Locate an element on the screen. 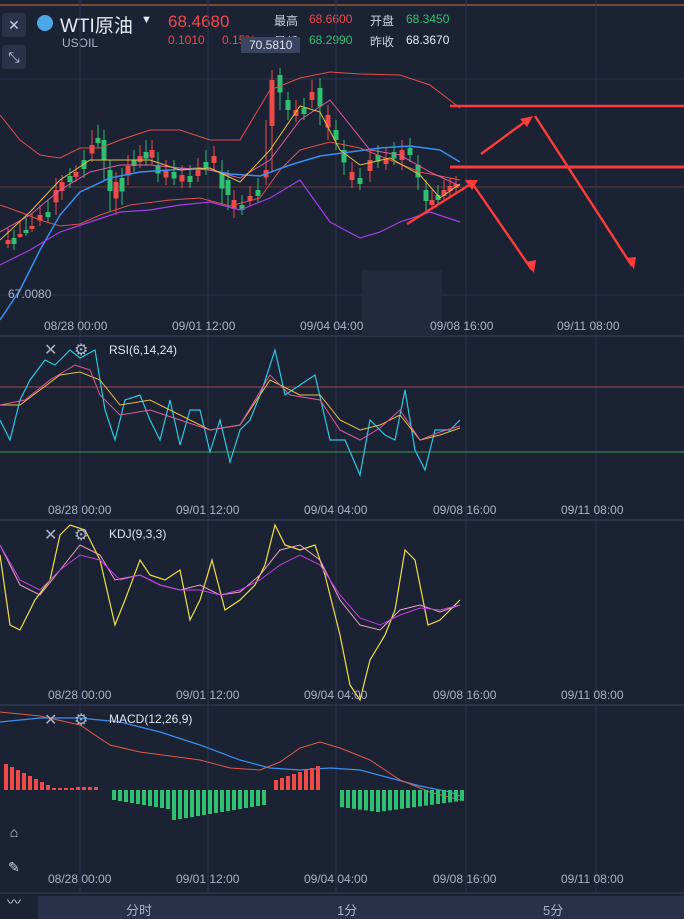  indicator-icon: ⌂ is located at coordinates (14, 832).